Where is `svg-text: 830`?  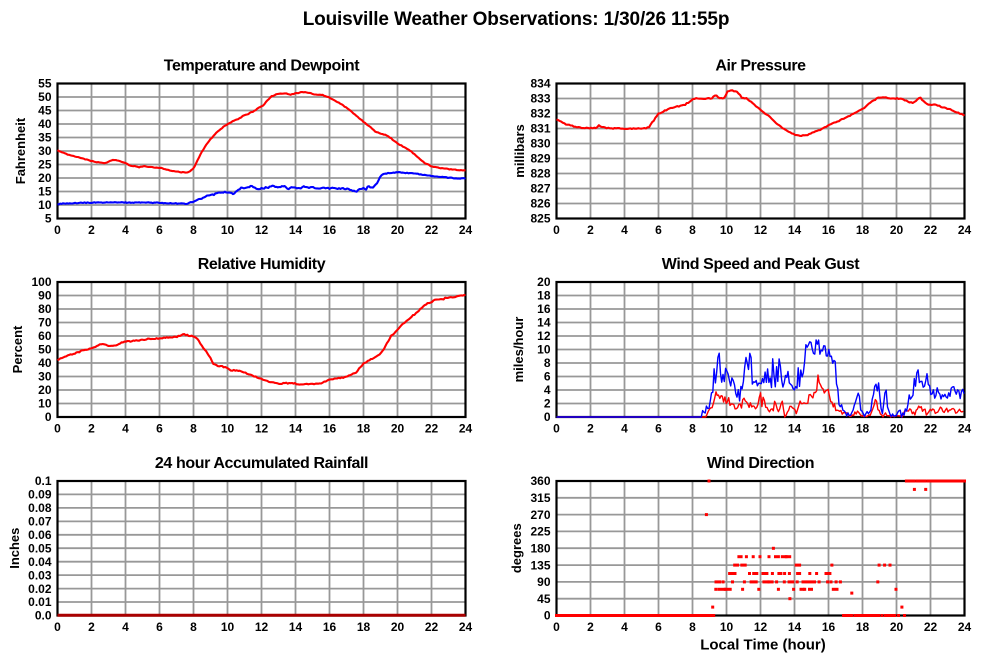 svg-text: 830 is located at coordinates (540, 144).